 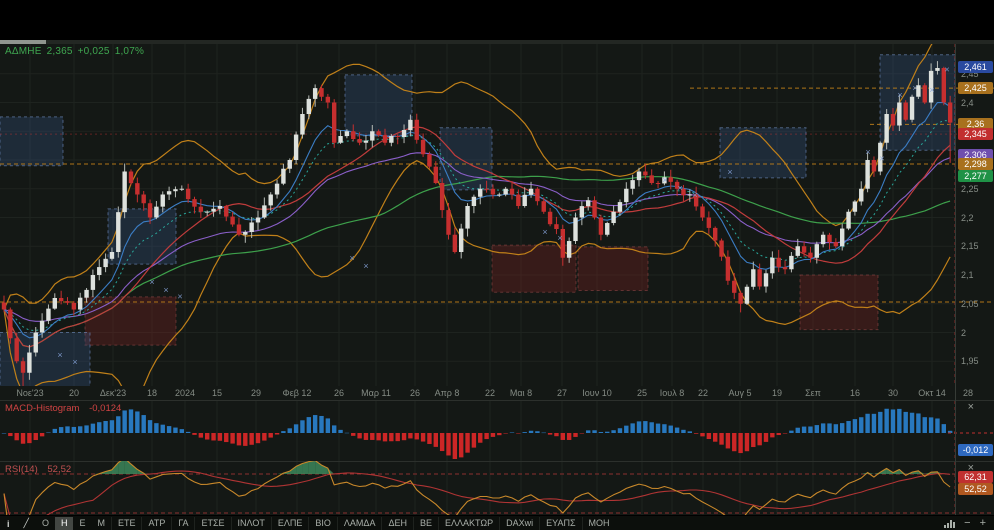 What do you see at coordinates (212, 523) in the screenshot?
I see `ticker-button: ΕΤΣΕ` at bounding box center [212, 523].